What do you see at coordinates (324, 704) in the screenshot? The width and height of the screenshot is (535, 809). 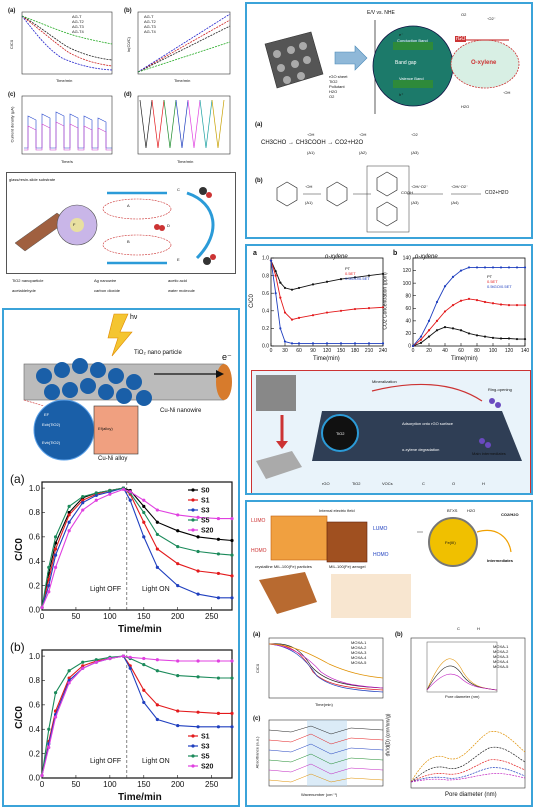 I see `mof-chart-a-xlabel: Time(min)` at bounding box center [324, 704].